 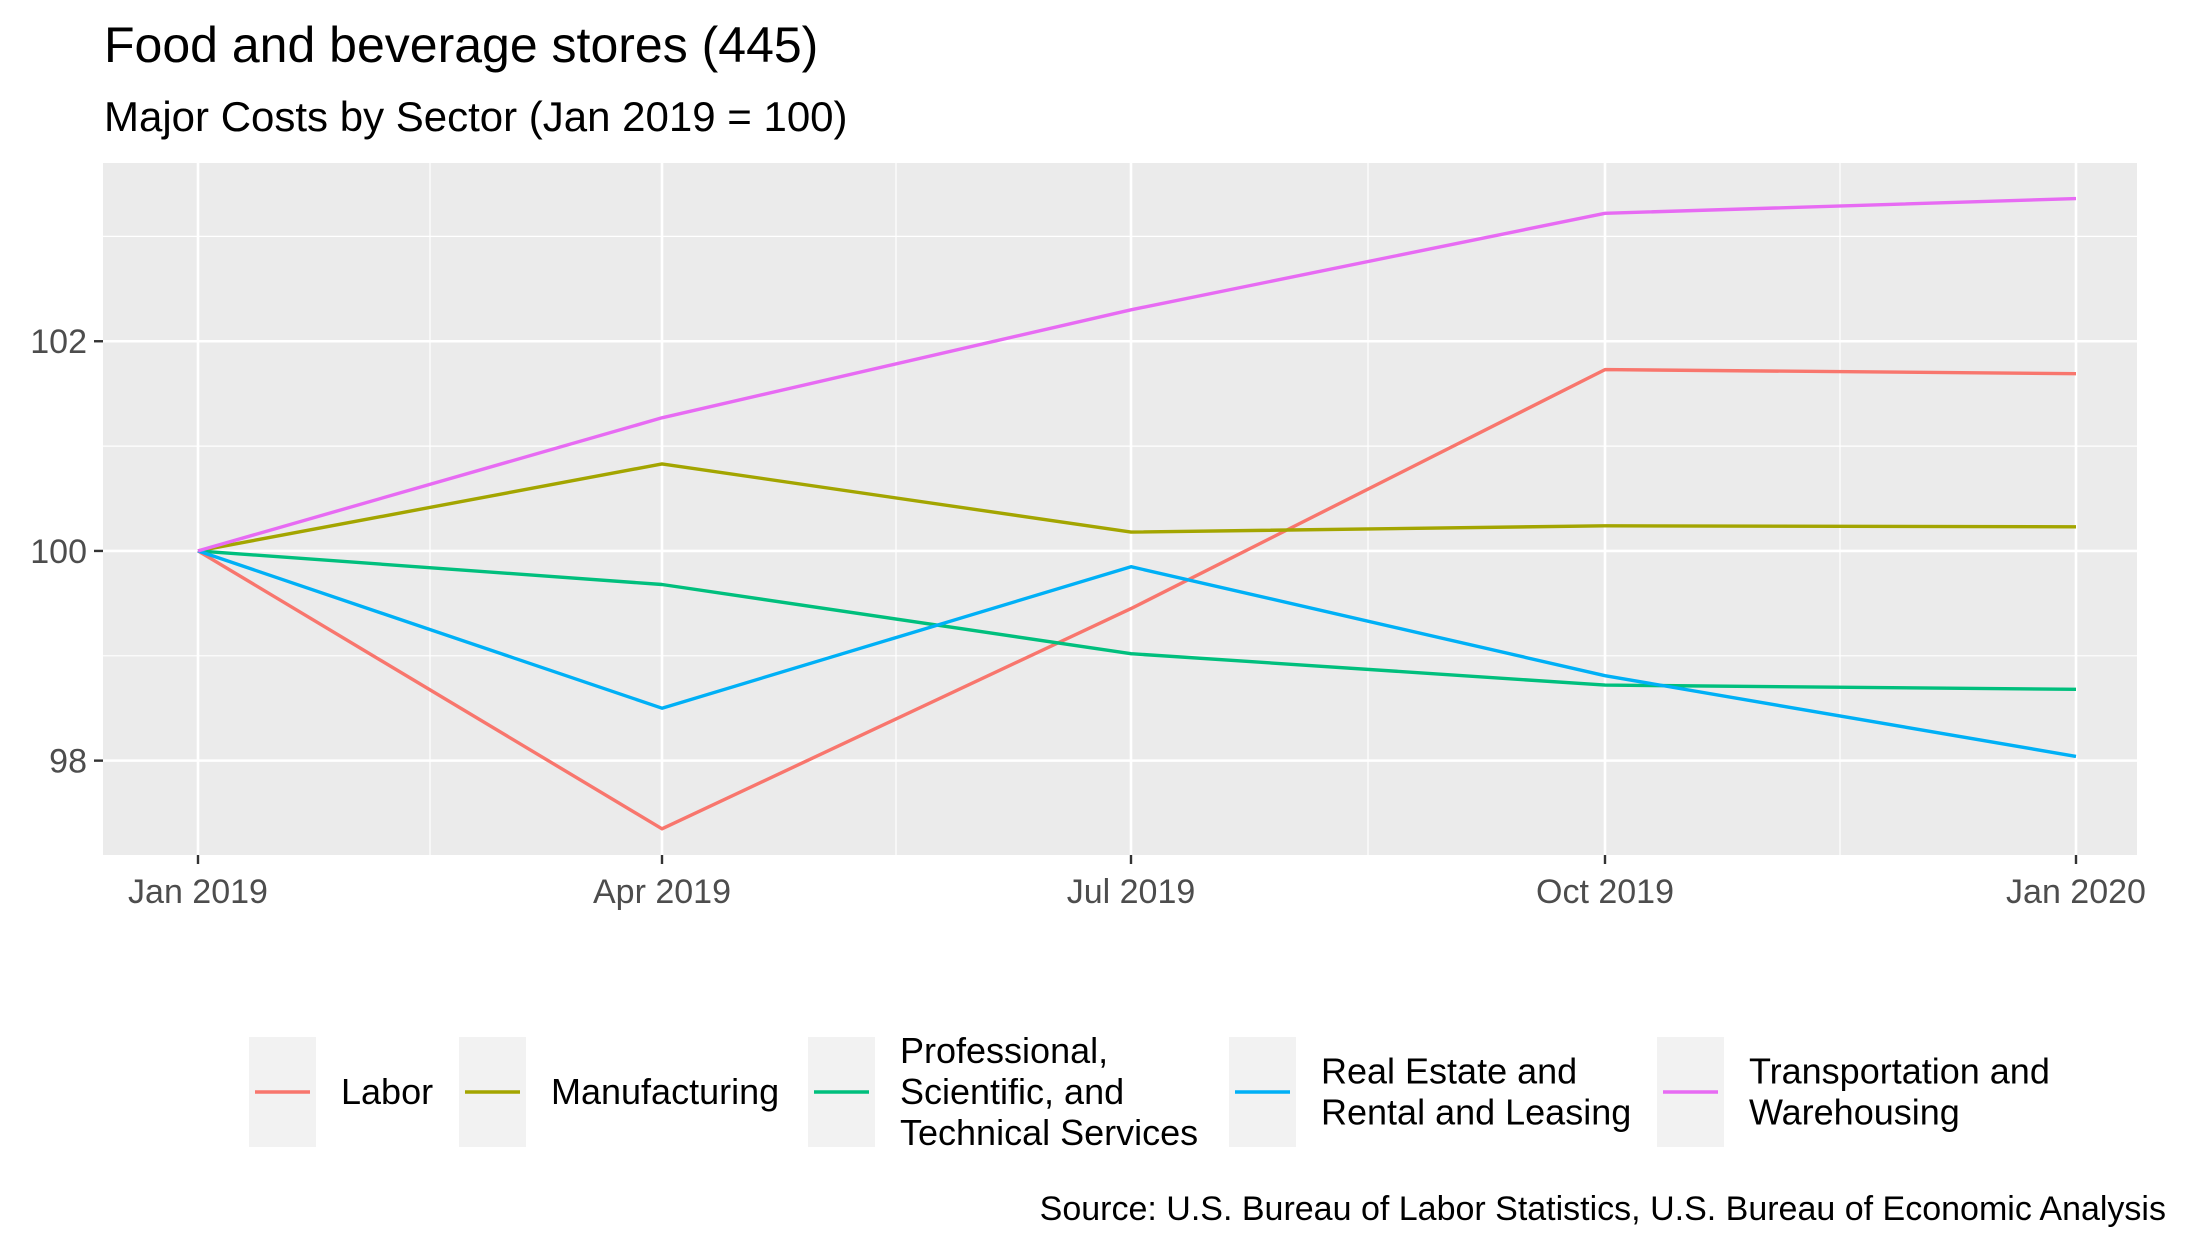 I want to click on series-line-manufacturing, so click(x=1137, y=507).